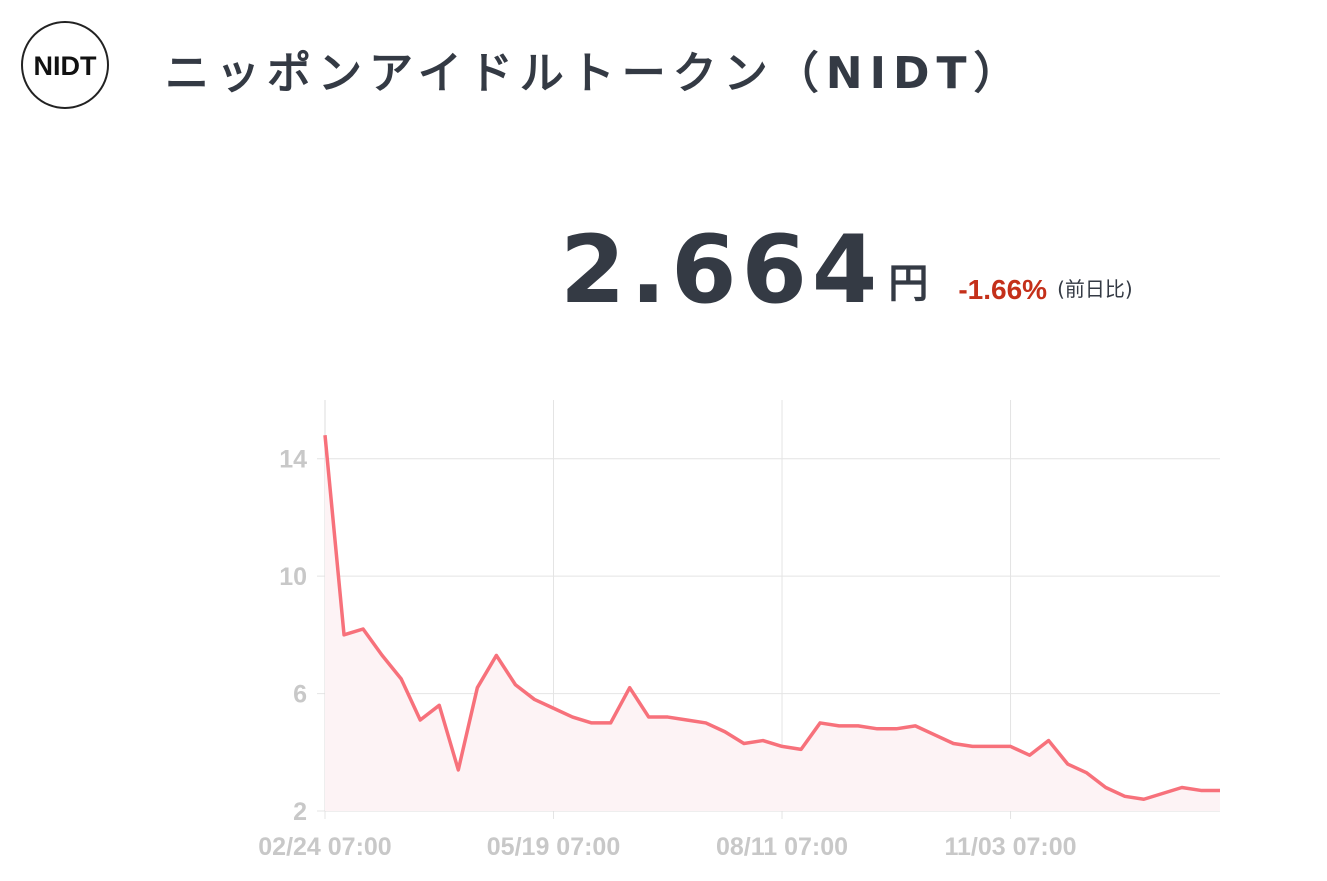 This screenshot has width=1327, height=881. What do you see at coordinates (782, 847) in the screenshot?
I see `x-tick-label: 08/11 07:00` at bounding box center [782, 847].